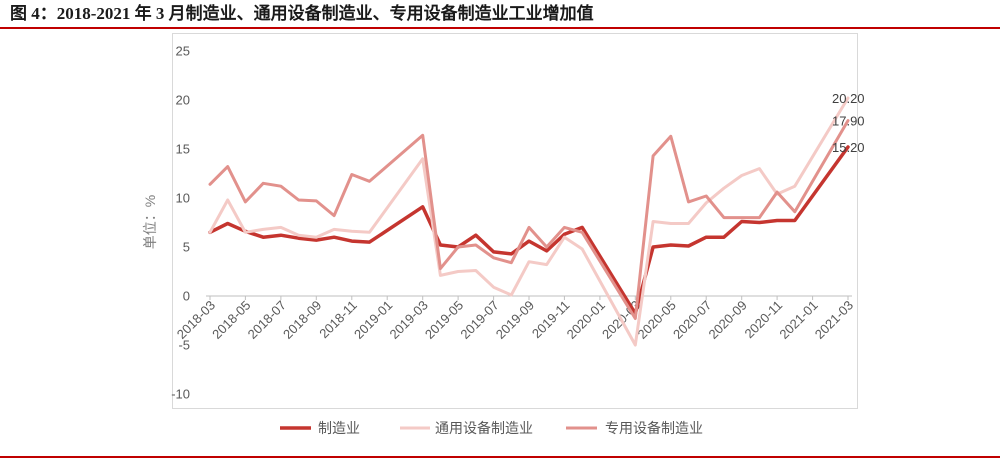  I want to click on legend-item-2: 专用设备制造业, so click(634, 428).